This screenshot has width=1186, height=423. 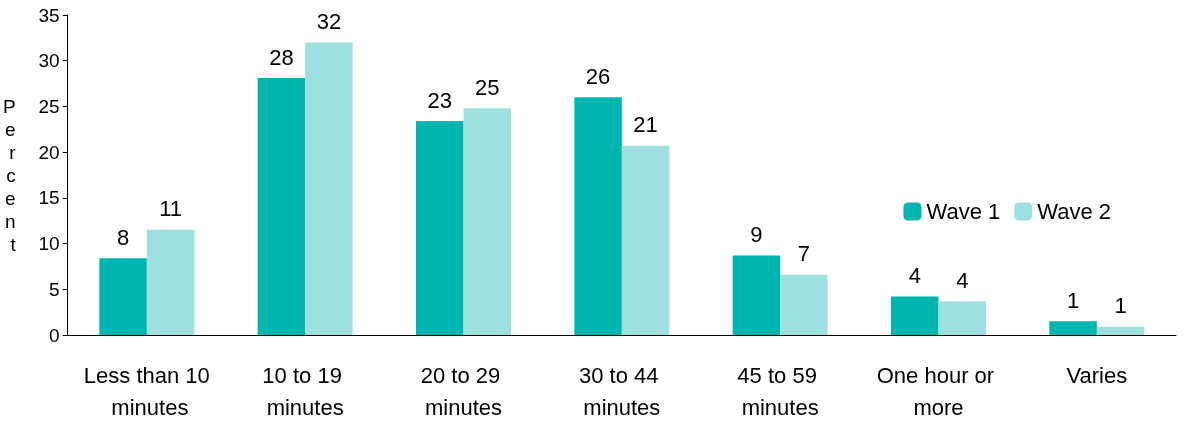 I want to click on legend-label: Wave 1, so click(x=963, y=211).